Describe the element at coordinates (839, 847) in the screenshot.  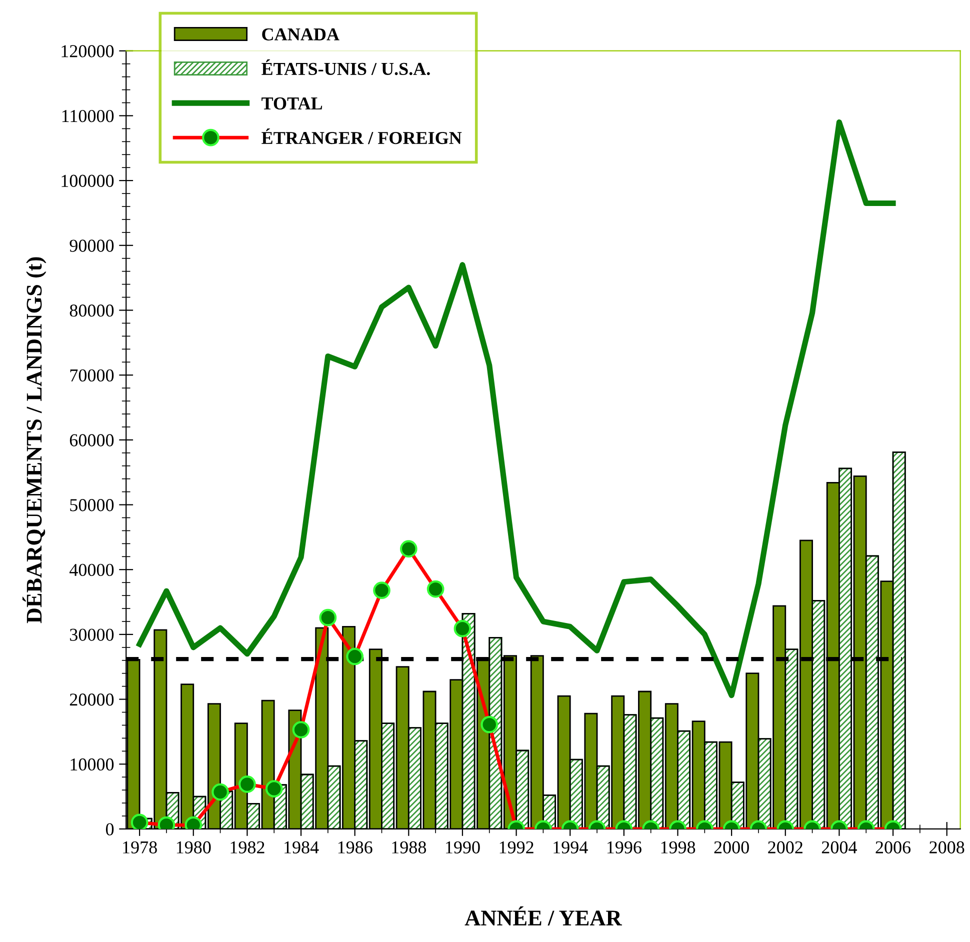
I see `x-tick-label: 2004` at that location.